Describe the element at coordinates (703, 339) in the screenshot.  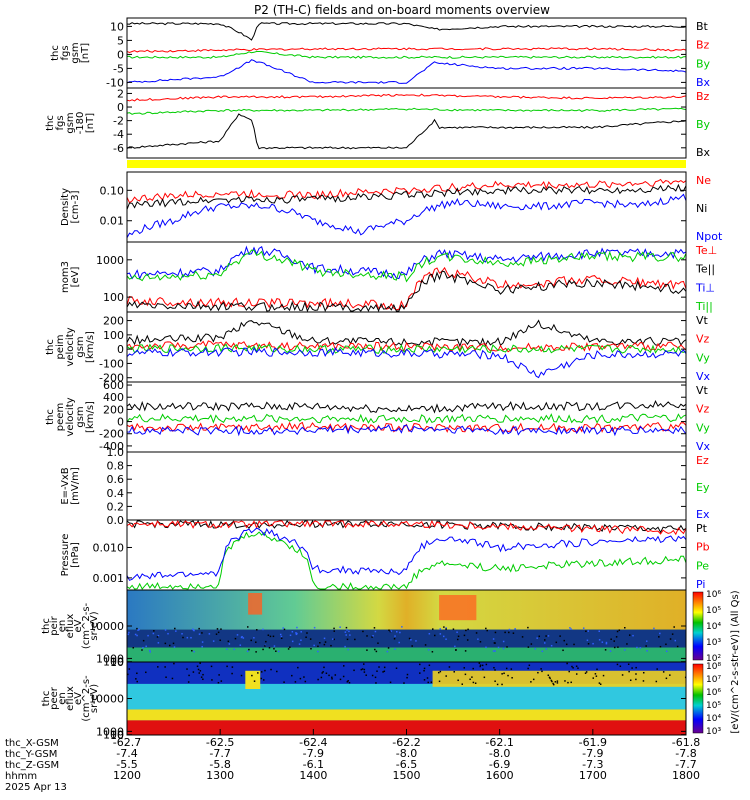
I see `legend-peim_velocity-1: Vz` at that location.